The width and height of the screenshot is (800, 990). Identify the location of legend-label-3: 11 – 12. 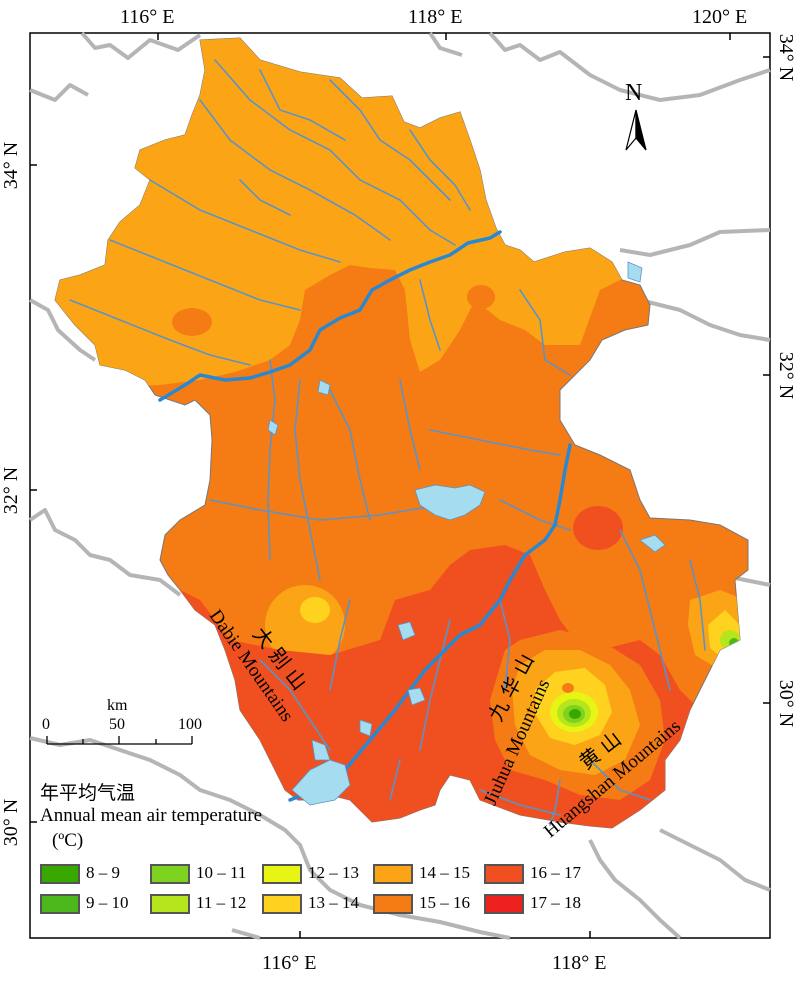
(221, 902).